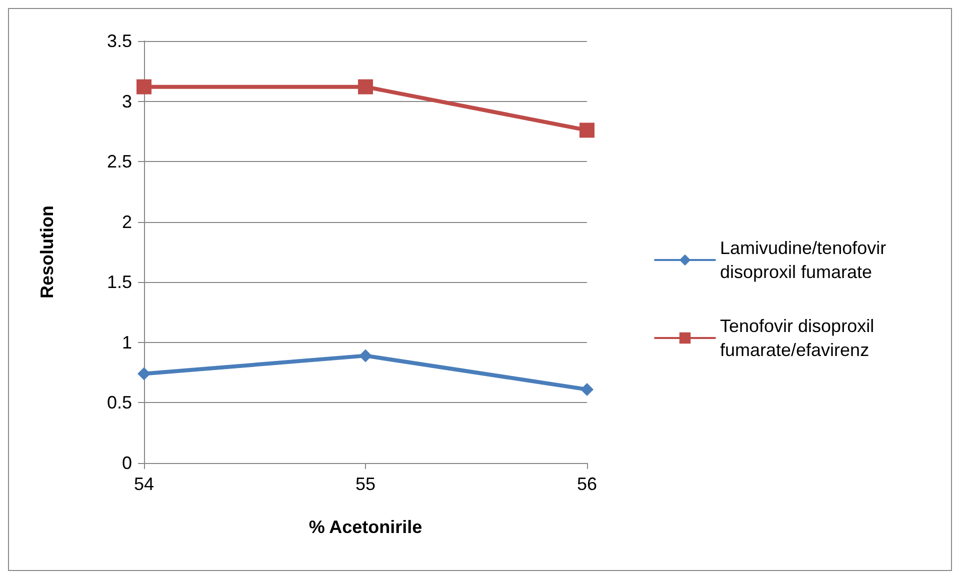  What do you see at coordinates (365, 484) in the screenshot?
I see `x-tick-label: 55` at bounding box center [365, 484].